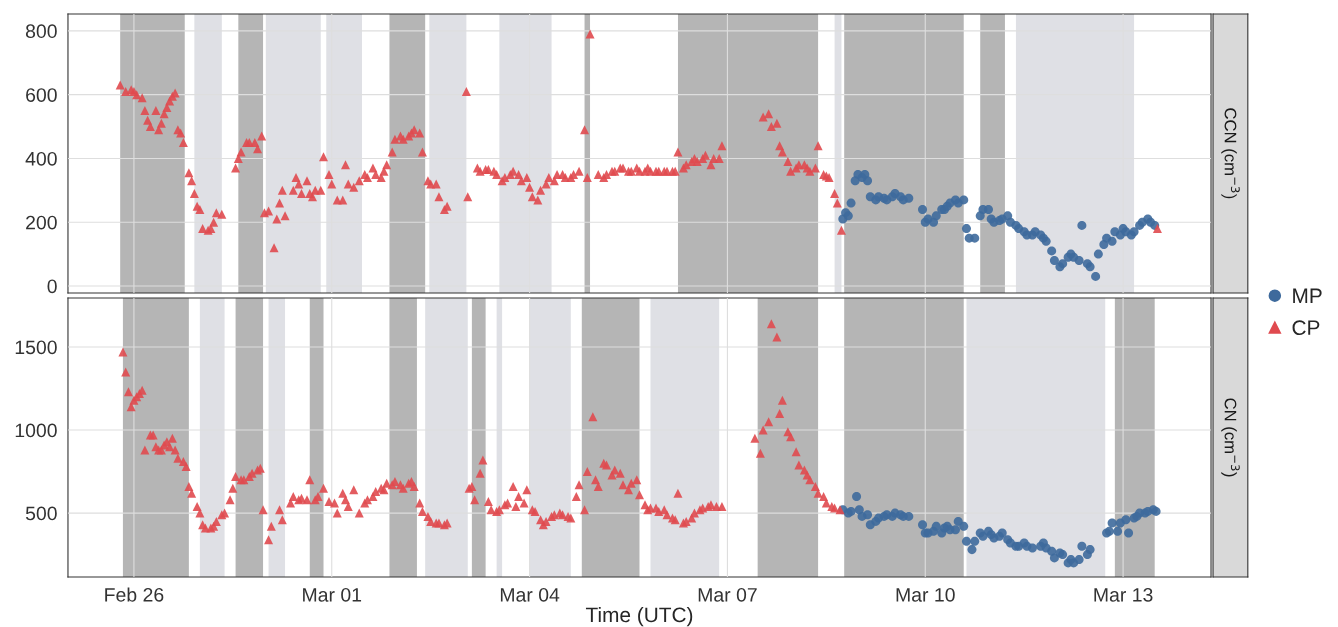 The height and width of the screenshot is (627, 1338). What do you see at coordinates (925, 594) in the screenshot?
I see `x-tick-label: Mar 10` at bounding box center [925, 594].